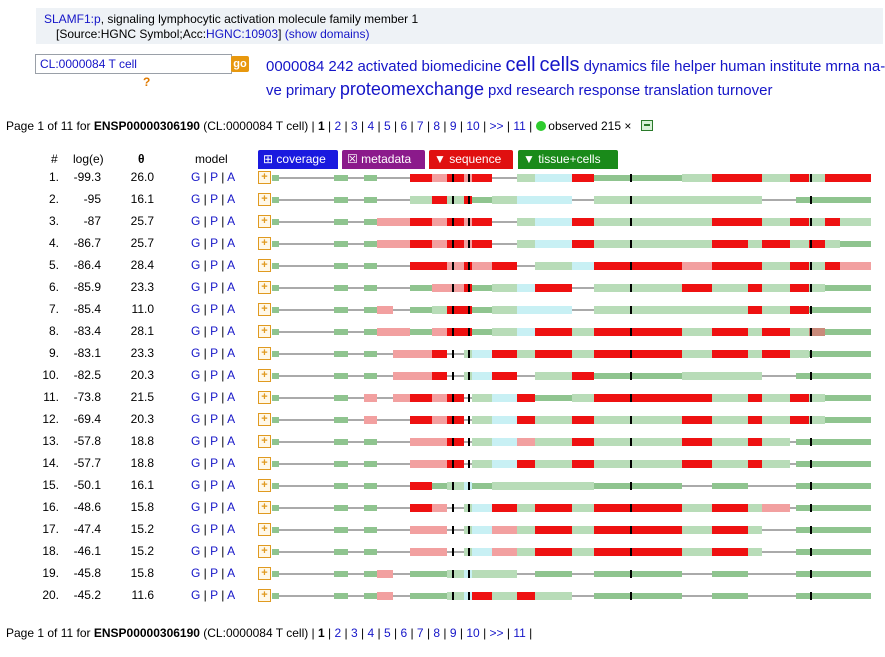 The height and width of the screenshot is (657, 885). Describe the element at coordinates (420, 126) in the screenshot. I see `pager-page-link: 7` at that location.